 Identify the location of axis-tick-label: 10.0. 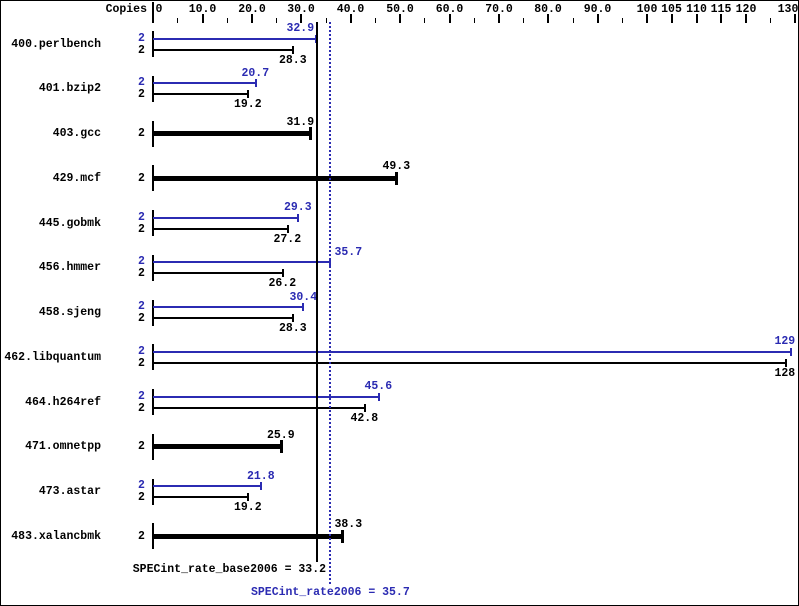
(202, 9).